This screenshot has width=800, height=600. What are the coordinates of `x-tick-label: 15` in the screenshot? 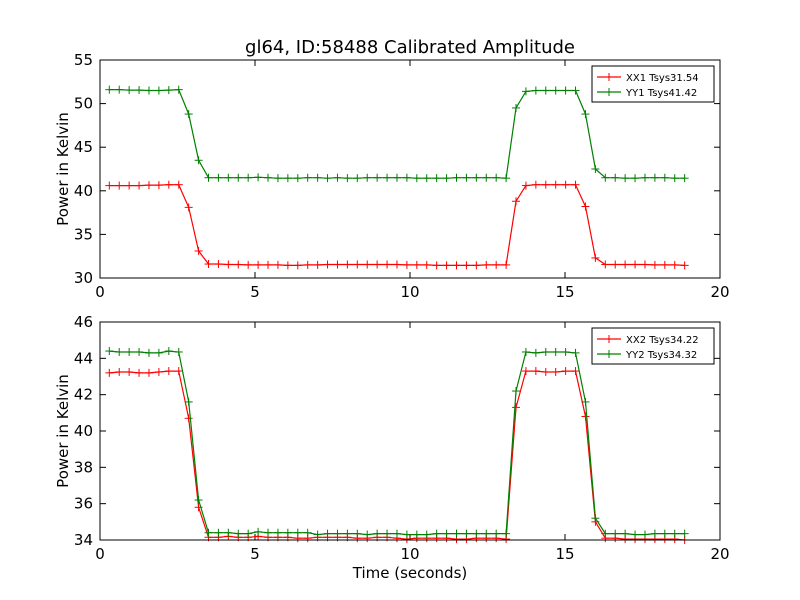 It's located at (564, 554).